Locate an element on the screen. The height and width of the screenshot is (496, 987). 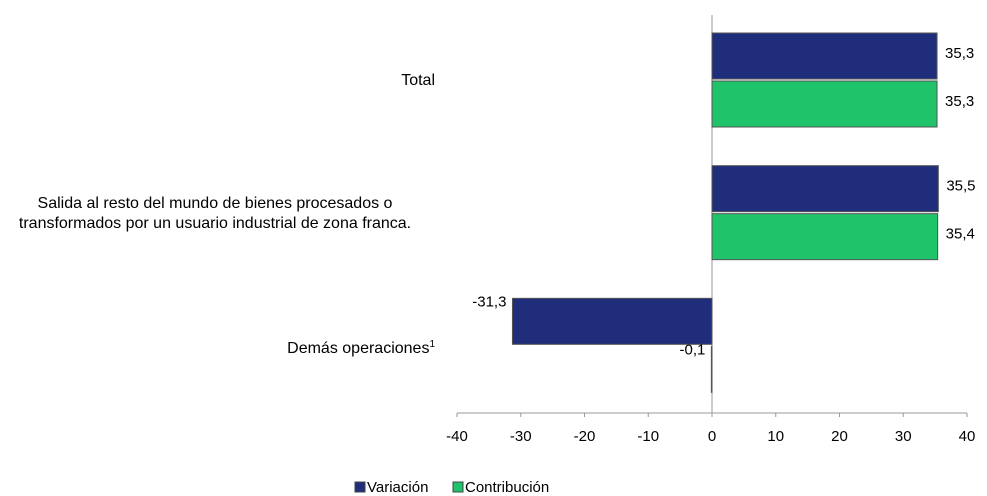
value-label: -31,3 is located at coordinates (489, 301).